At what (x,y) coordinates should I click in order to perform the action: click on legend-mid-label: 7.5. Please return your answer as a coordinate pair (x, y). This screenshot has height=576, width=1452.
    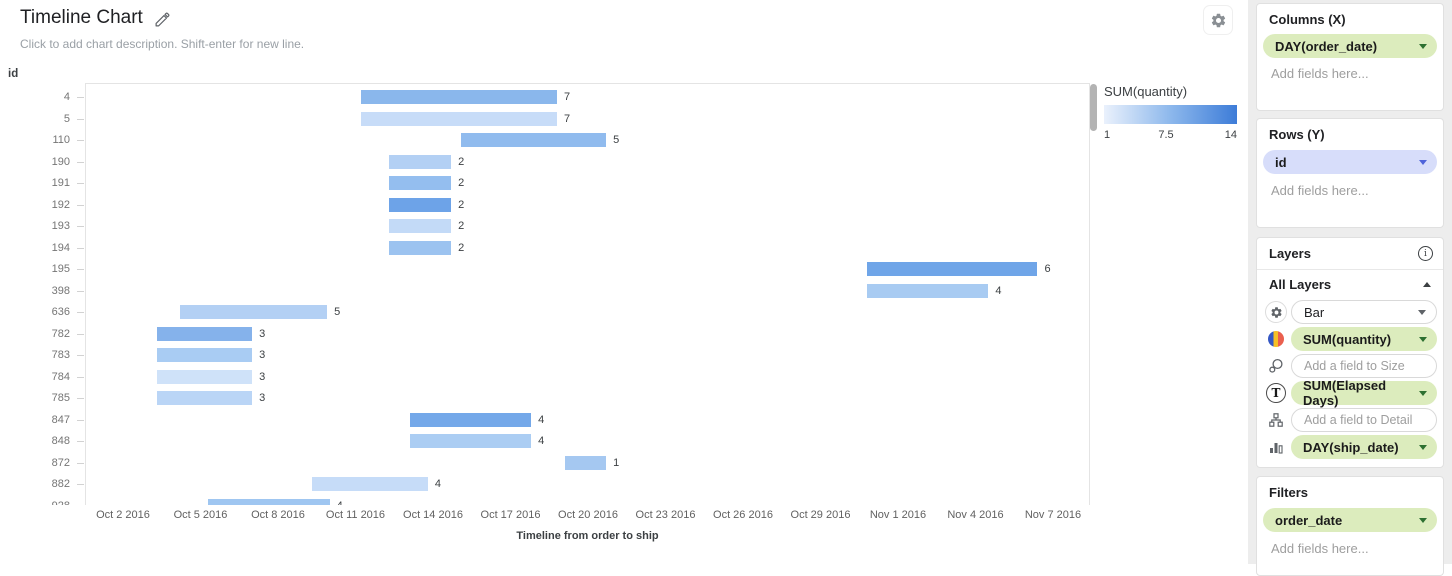
    Looking at the image, I should click on (1166, 135).